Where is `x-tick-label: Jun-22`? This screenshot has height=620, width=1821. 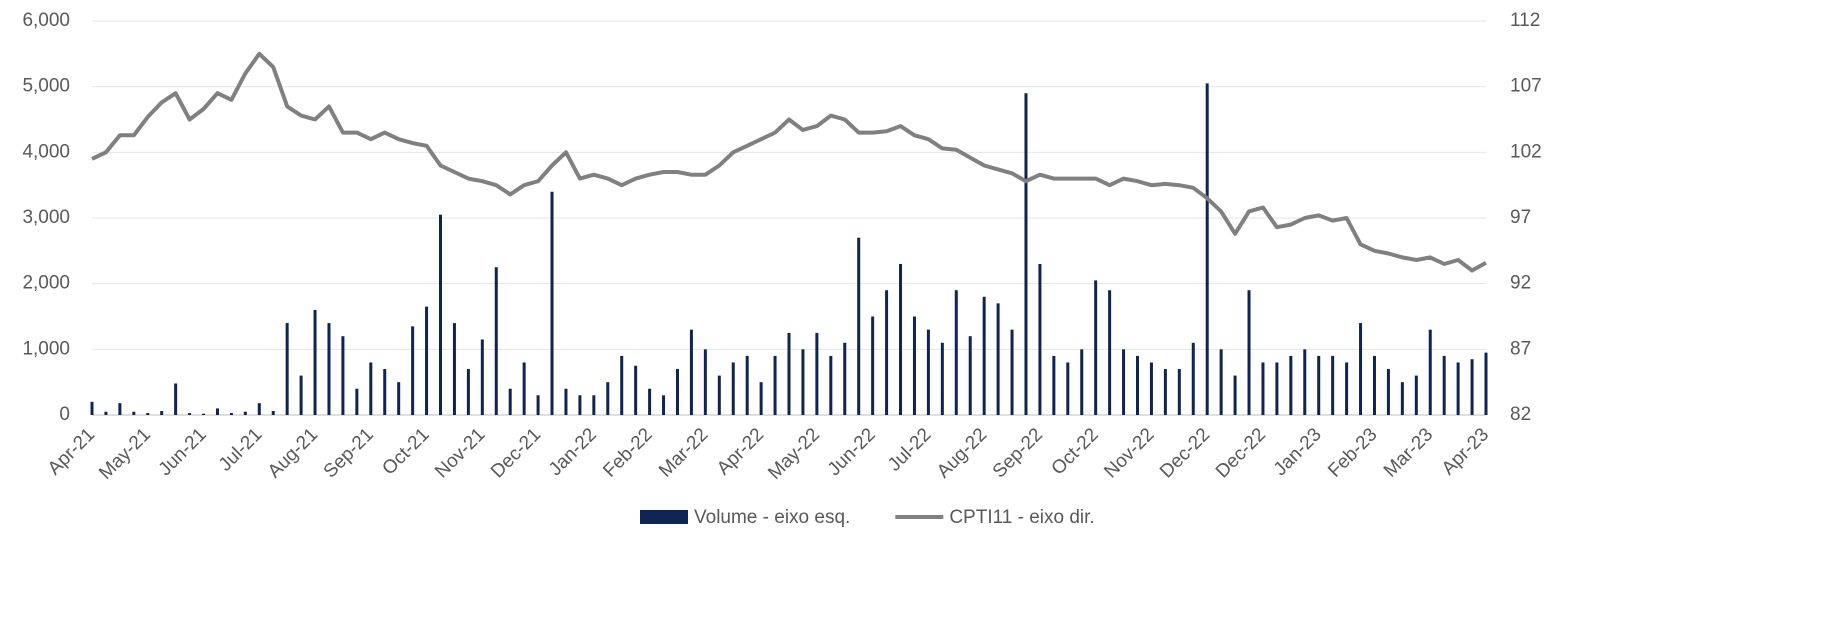 x-tick-label: Jun-22 is located at coordinates (852, 452).